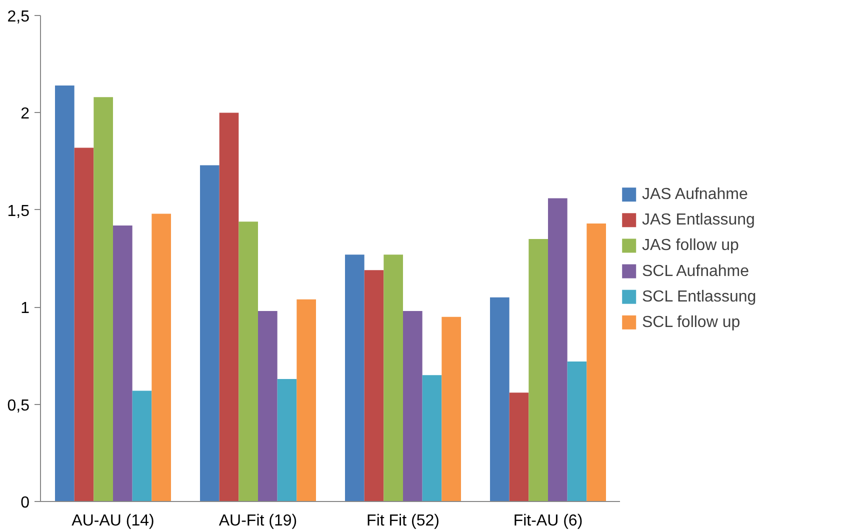  What do you see at coordinates (113, 521) in the screenshot?
I see `x-tick-label: AU-AU (14)` at bounding box center [113, 521].